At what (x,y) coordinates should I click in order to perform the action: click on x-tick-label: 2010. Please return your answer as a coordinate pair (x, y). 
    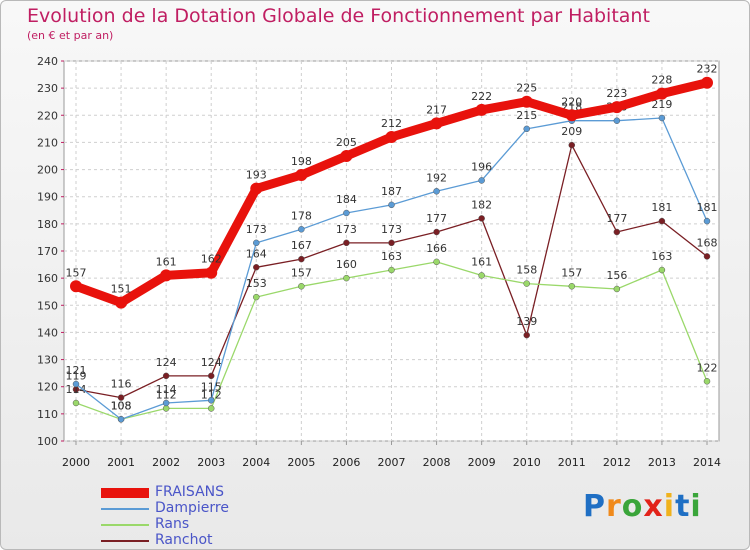
    Looking at the image, I should click on (527, 462).